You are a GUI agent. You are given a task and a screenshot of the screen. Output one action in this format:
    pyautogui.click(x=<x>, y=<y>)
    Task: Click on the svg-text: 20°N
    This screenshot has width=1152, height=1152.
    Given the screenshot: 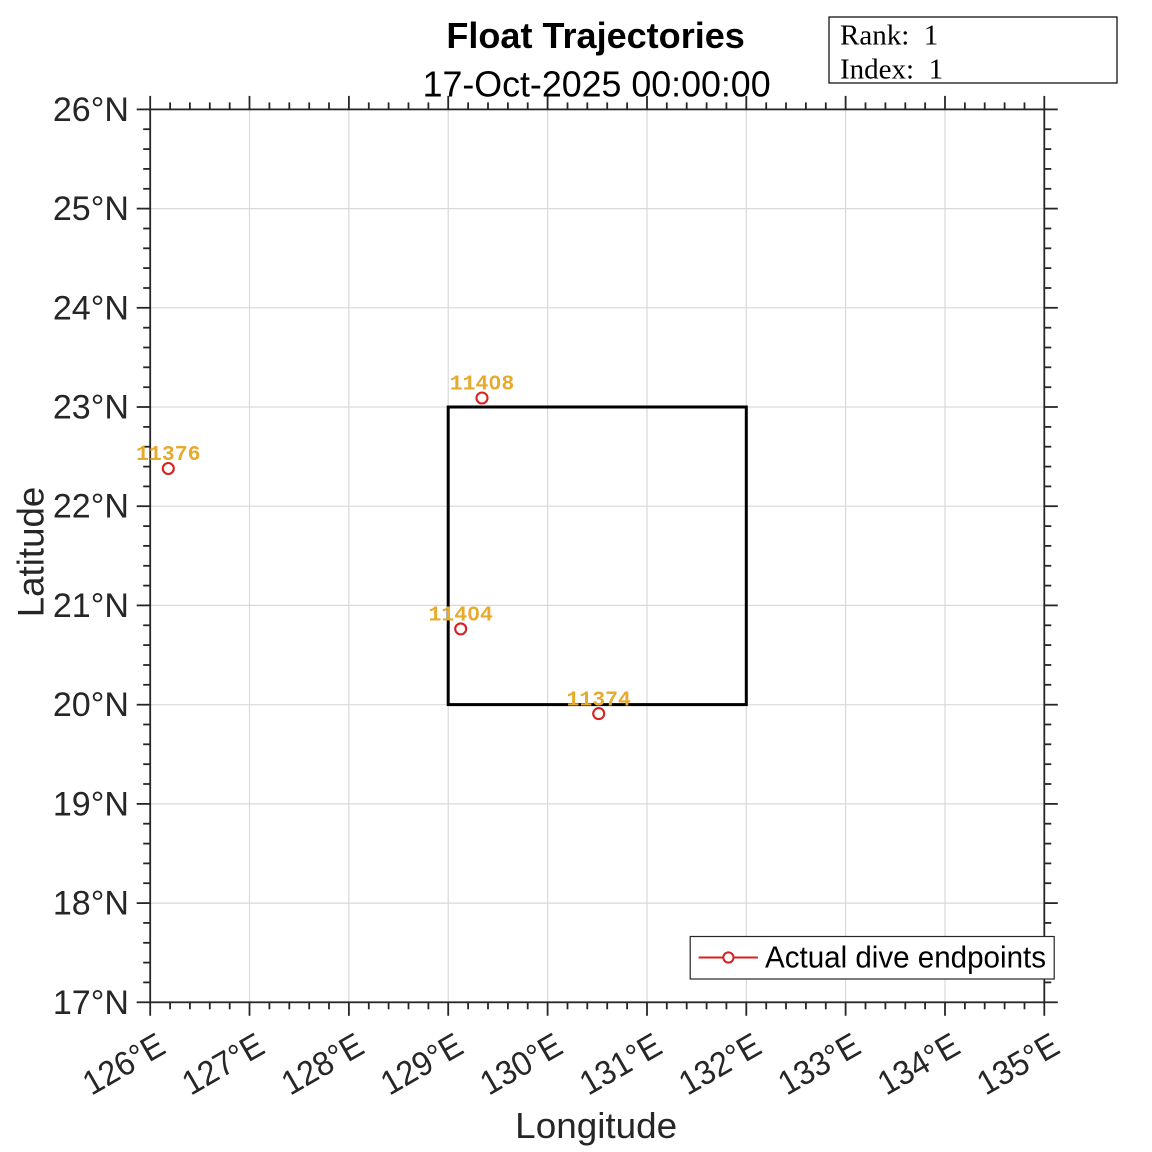 What is the action you would take?
    pyautogui.click(x=91, y=705)
    